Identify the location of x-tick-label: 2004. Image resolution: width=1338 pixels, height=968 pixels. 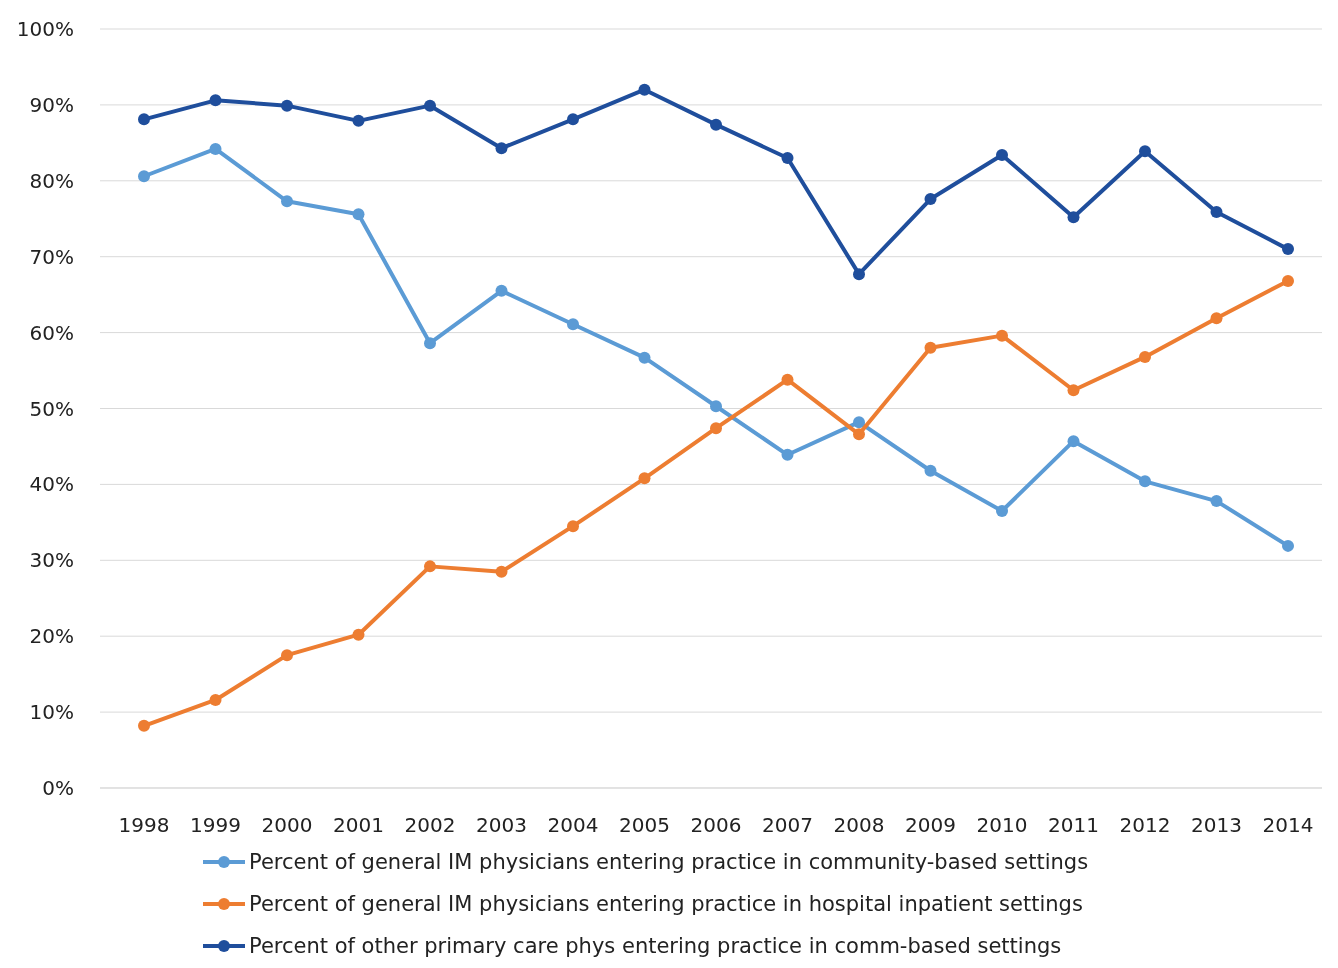
(573, 825).